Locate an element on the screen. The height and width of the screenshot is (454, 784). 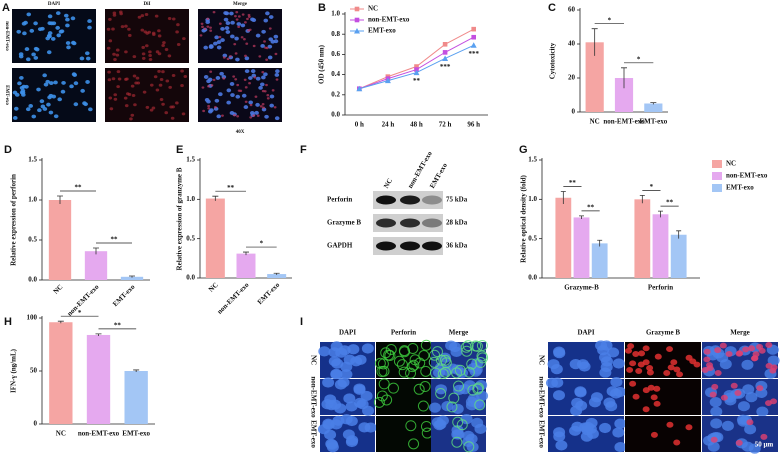
panel-letter: E is located at coordinates (179, 150).